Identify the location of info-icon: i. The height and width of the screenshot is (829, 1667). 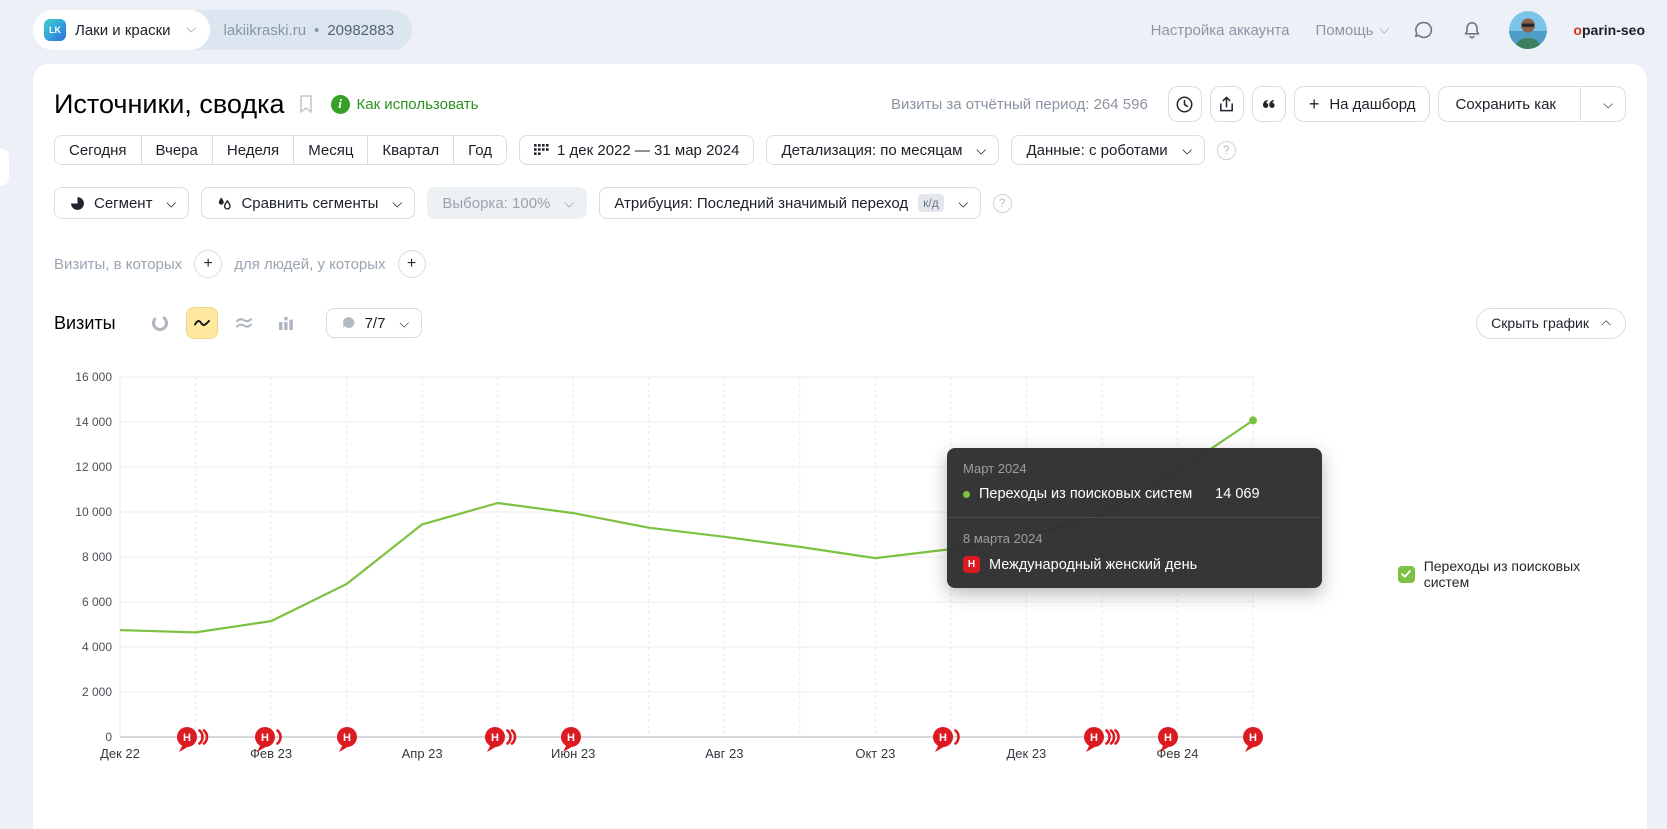
(340, 104).